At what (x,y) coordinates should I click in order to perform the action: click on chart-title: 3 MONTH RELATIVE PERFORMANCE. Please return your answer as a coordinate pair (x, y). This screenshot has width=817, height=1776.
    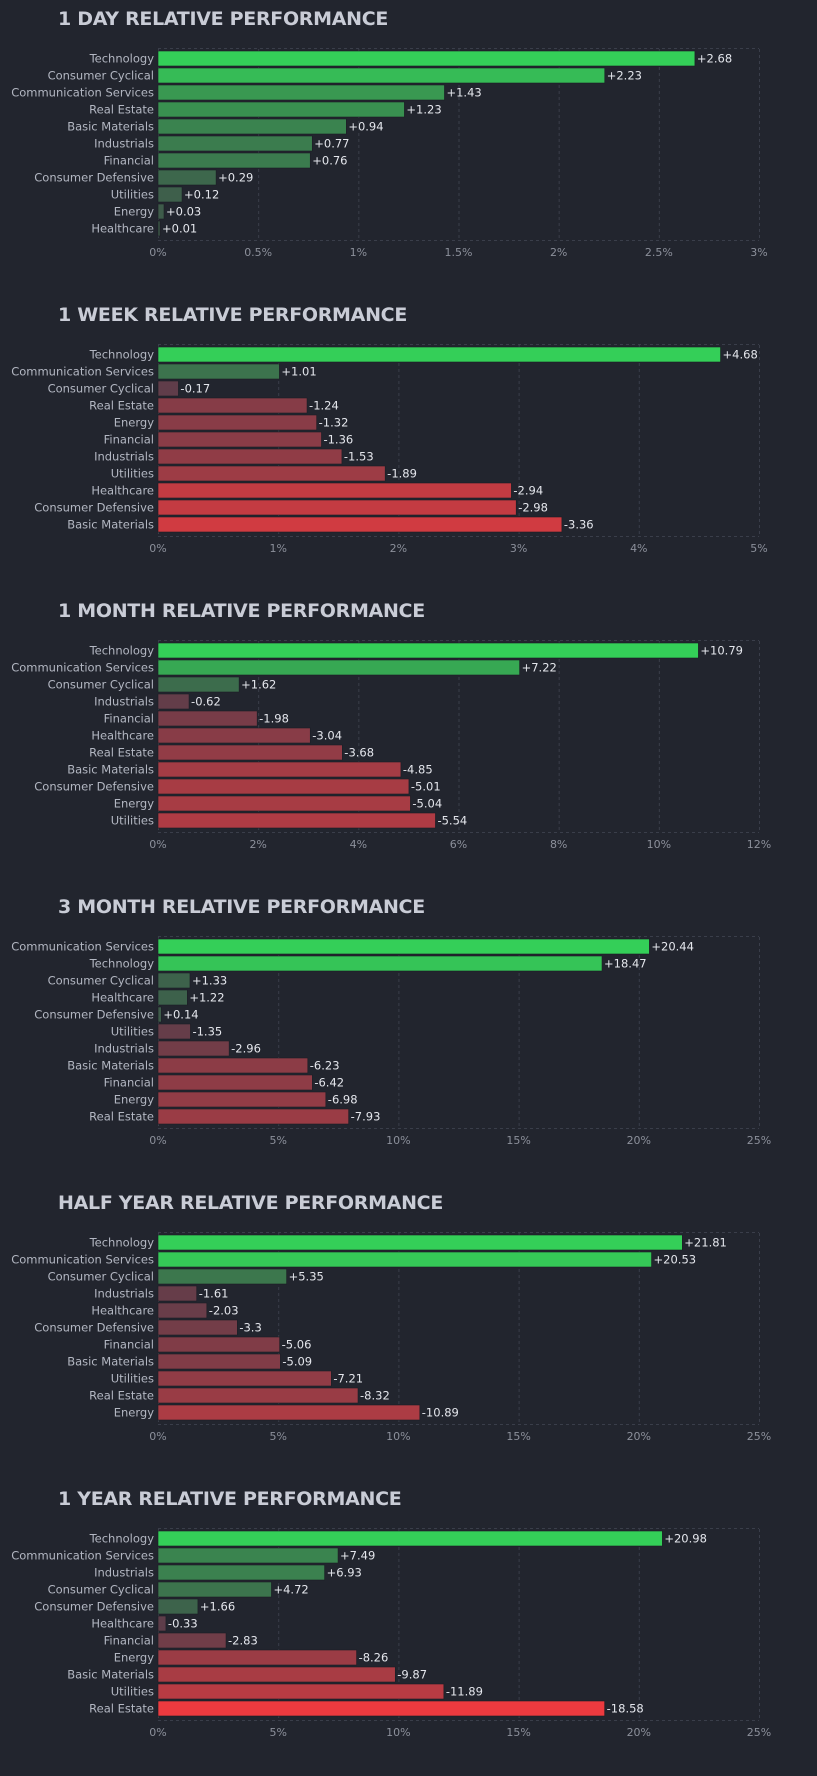
    Looking at the image, I should click on (241, 907).